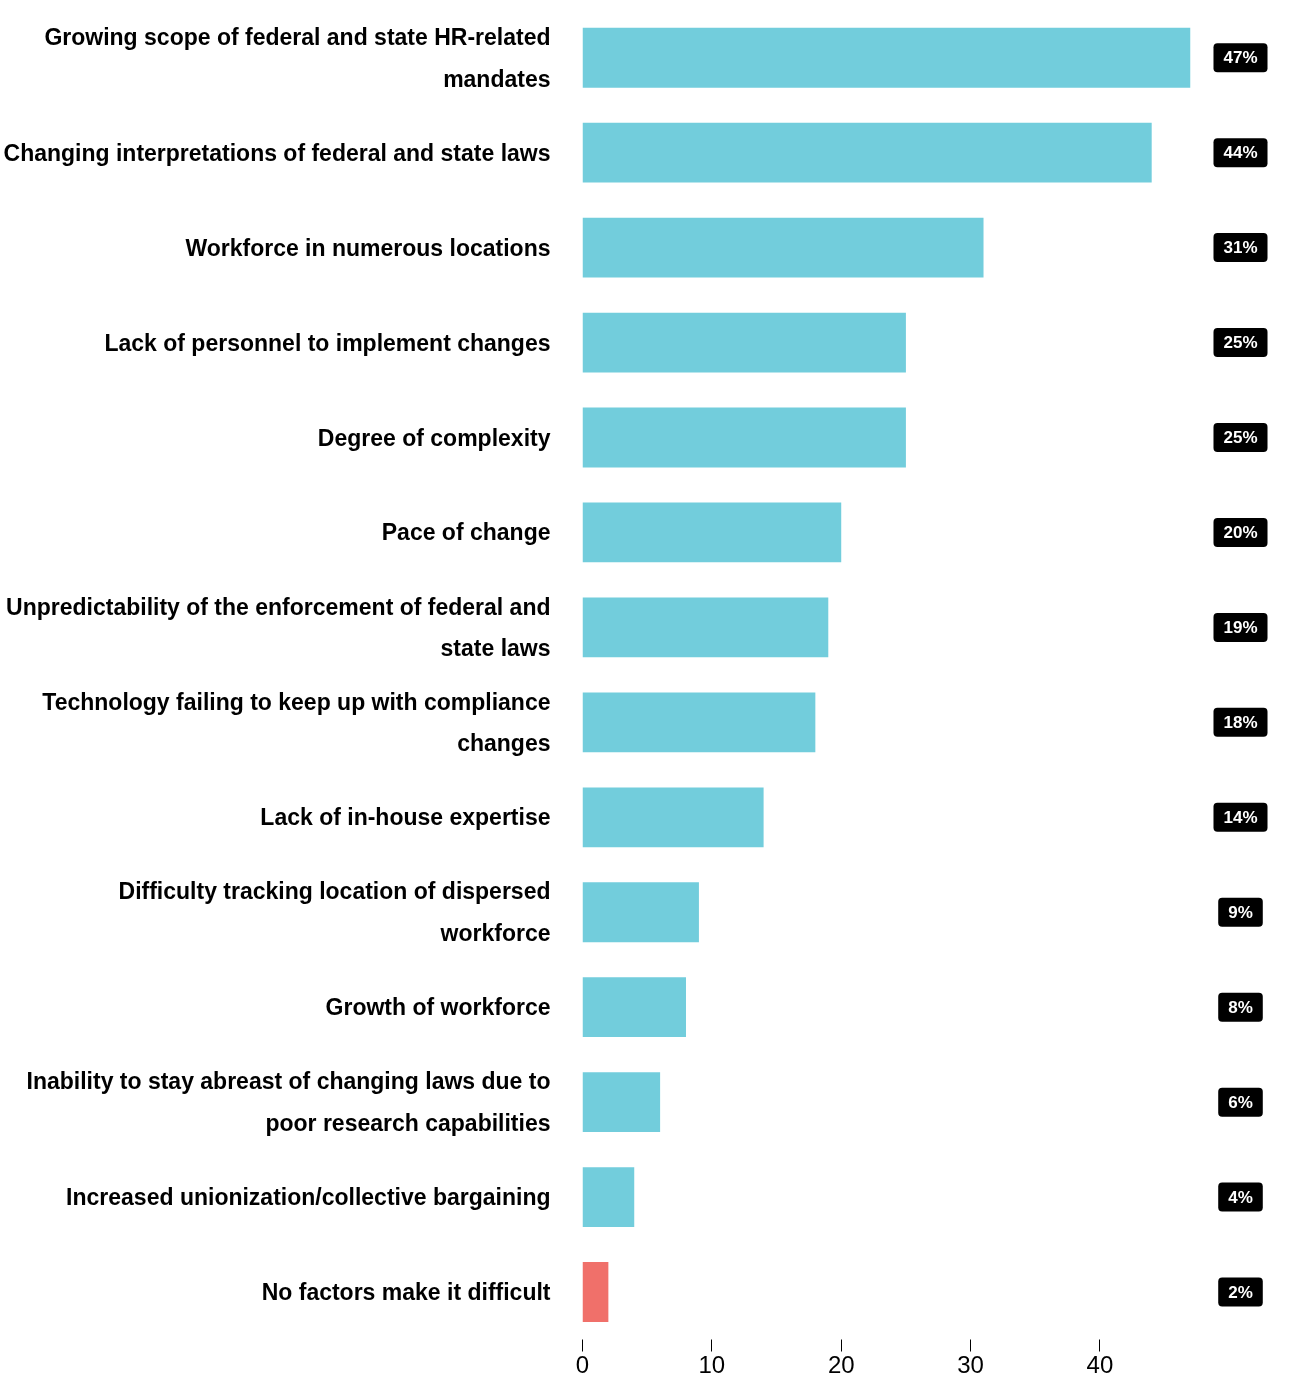  Describe the element at coordinates (466, 532) in the screenshot. I see `y-tick-label: Pace of change` at that location.